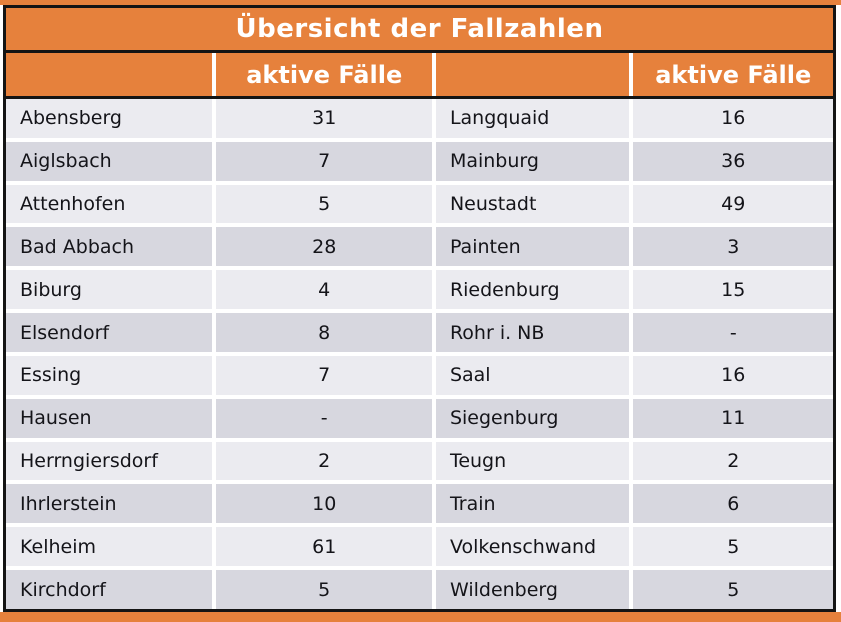 The width and height of the screenshot is (841, 622). I want to click on municipality-name-cell: Elsendorf, so click(109, 332).